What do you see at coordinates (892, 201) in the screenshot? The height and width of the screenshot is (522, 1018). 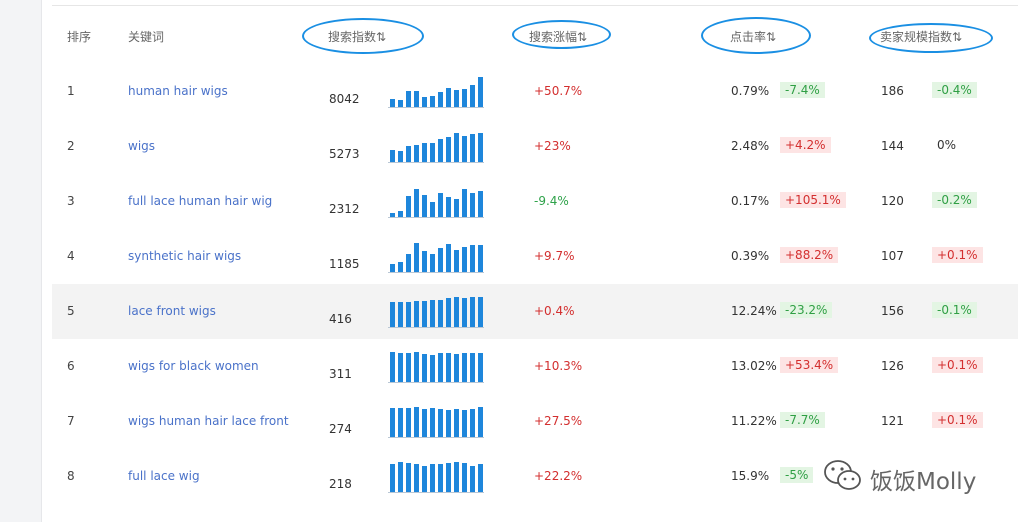 I see `seller-scale-value: 120` at bounding box center [892, 201].